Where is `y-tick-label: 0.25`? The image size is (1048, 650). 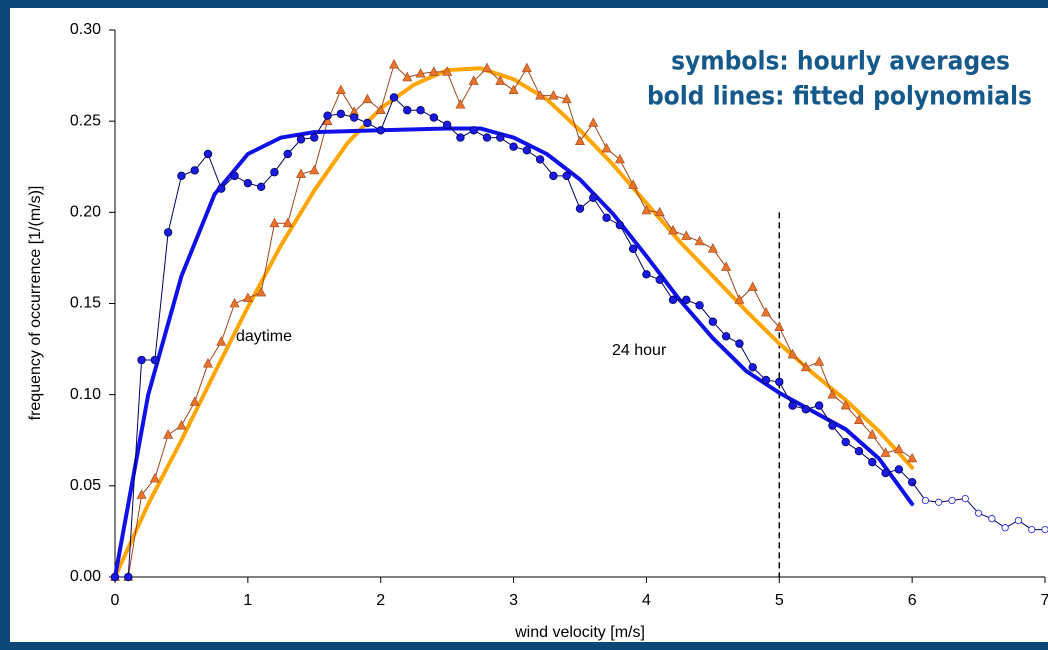
y-tick-label: 0.25 is located at coordinates (85, 120).